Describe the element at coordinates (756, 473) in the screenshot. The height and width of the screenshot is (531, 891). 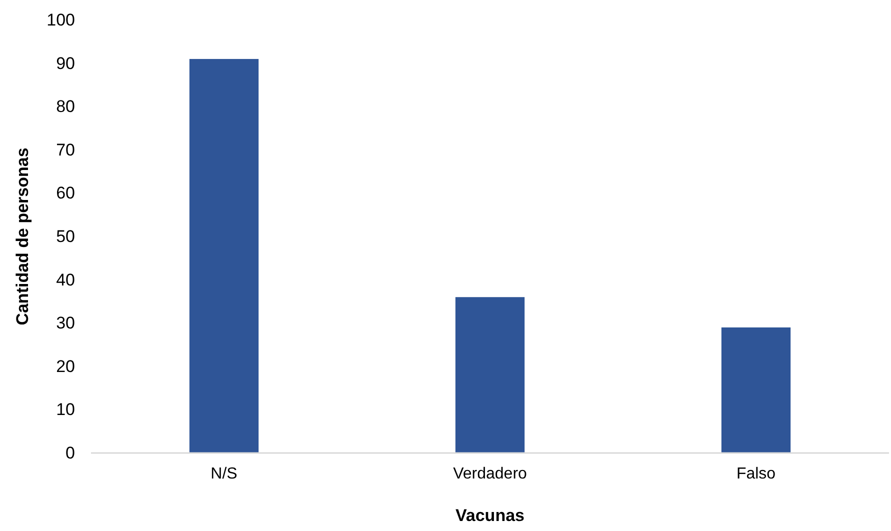
I see `x-tick-label: Falso` at that location.